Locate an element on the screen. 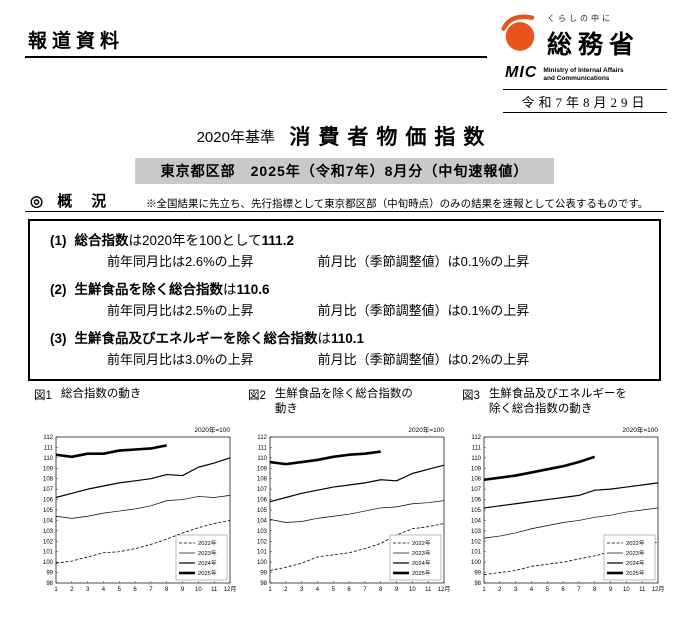  mic-acronym: MIC is located at coordinates (521, 72).